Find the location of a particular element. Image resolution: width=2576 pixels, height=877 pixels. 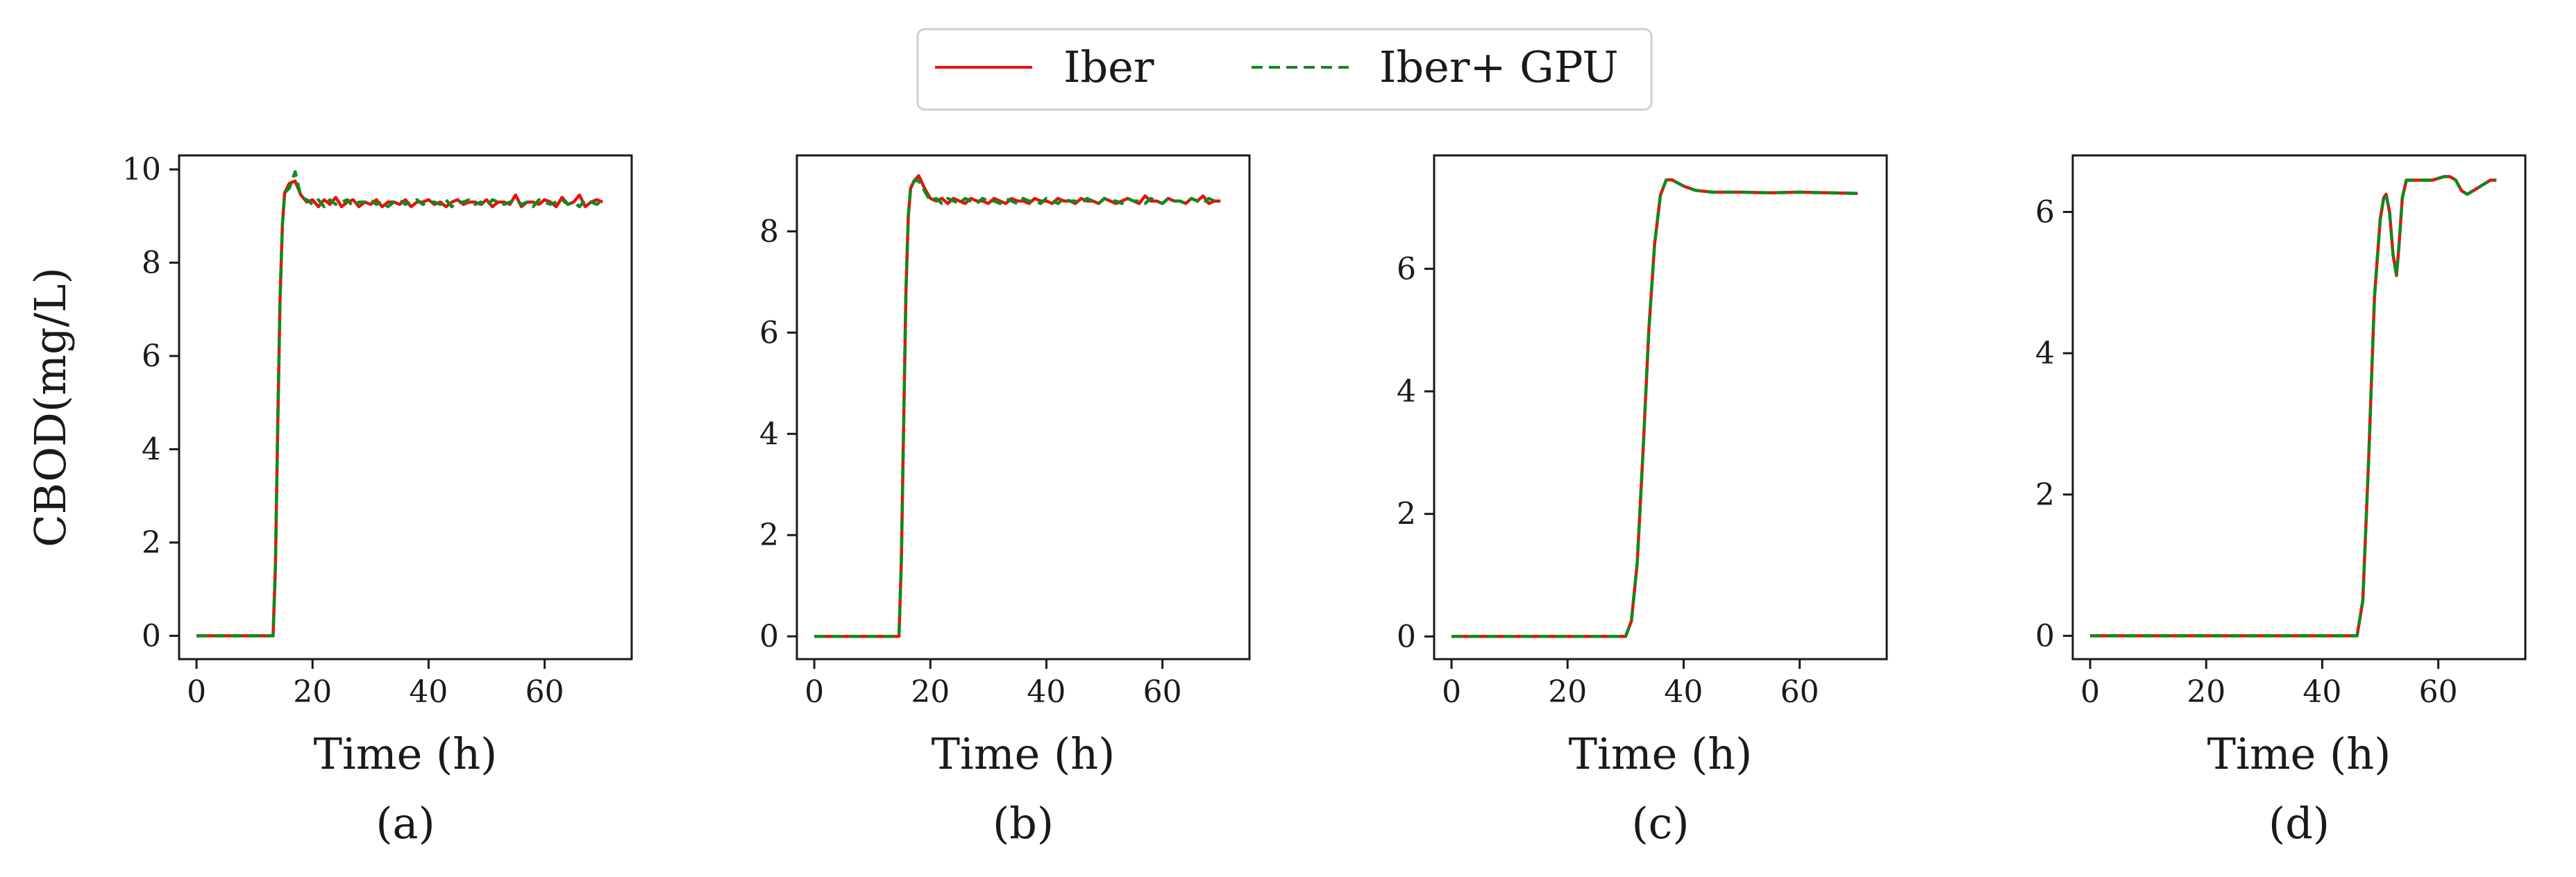

panel-caption: (a) is located at coordinates (405, 824).